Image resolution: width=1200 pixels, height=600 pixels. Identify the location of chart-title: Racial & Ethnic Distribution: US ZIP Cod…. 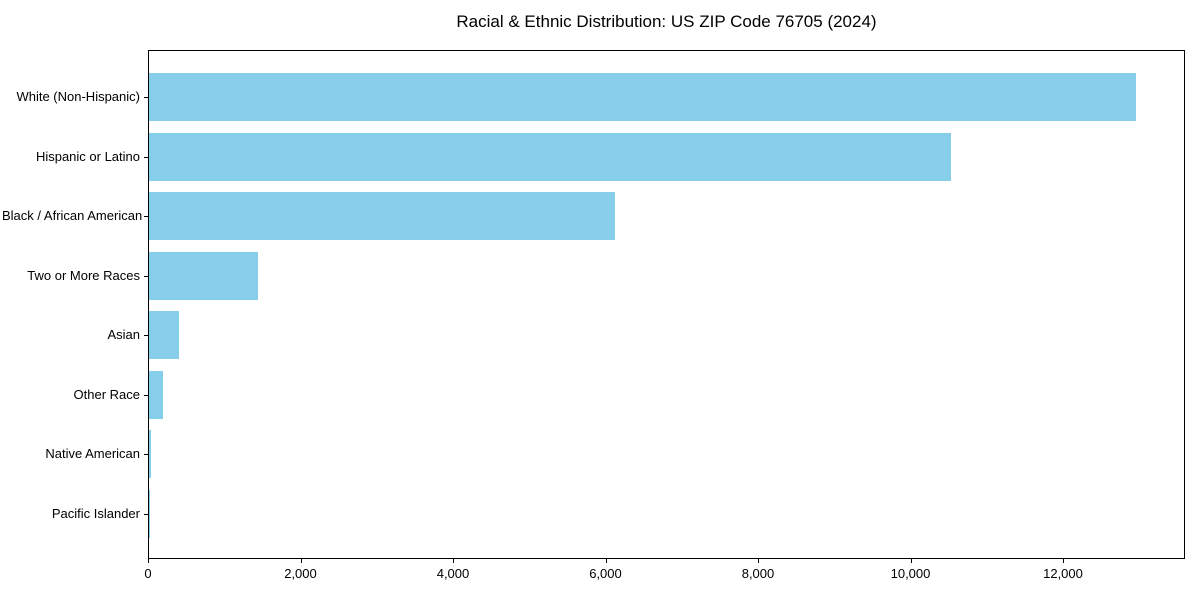
(666, 21).